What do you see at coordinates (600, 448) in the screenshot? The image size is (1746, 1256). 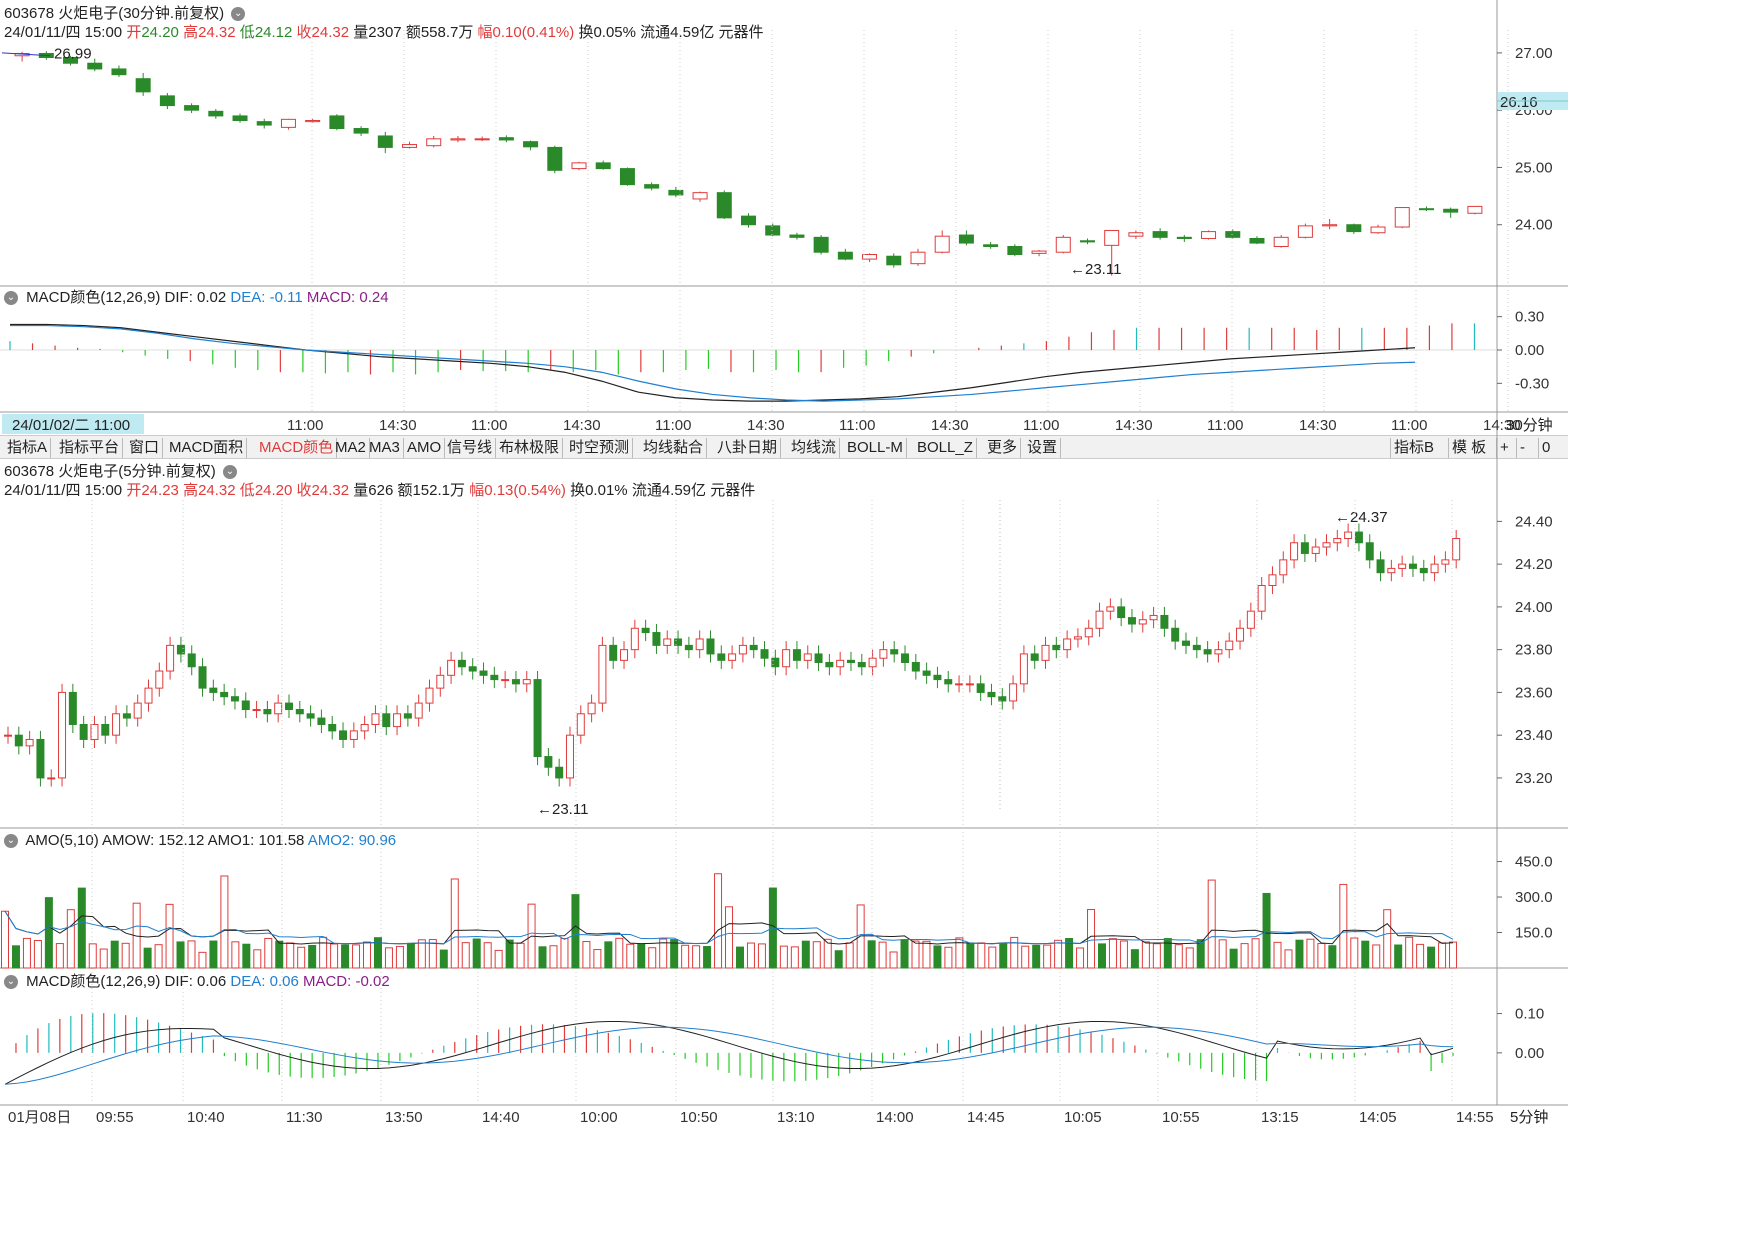 I see `toolbar-item-10: 时空预测` at bounding box center [600, 448].